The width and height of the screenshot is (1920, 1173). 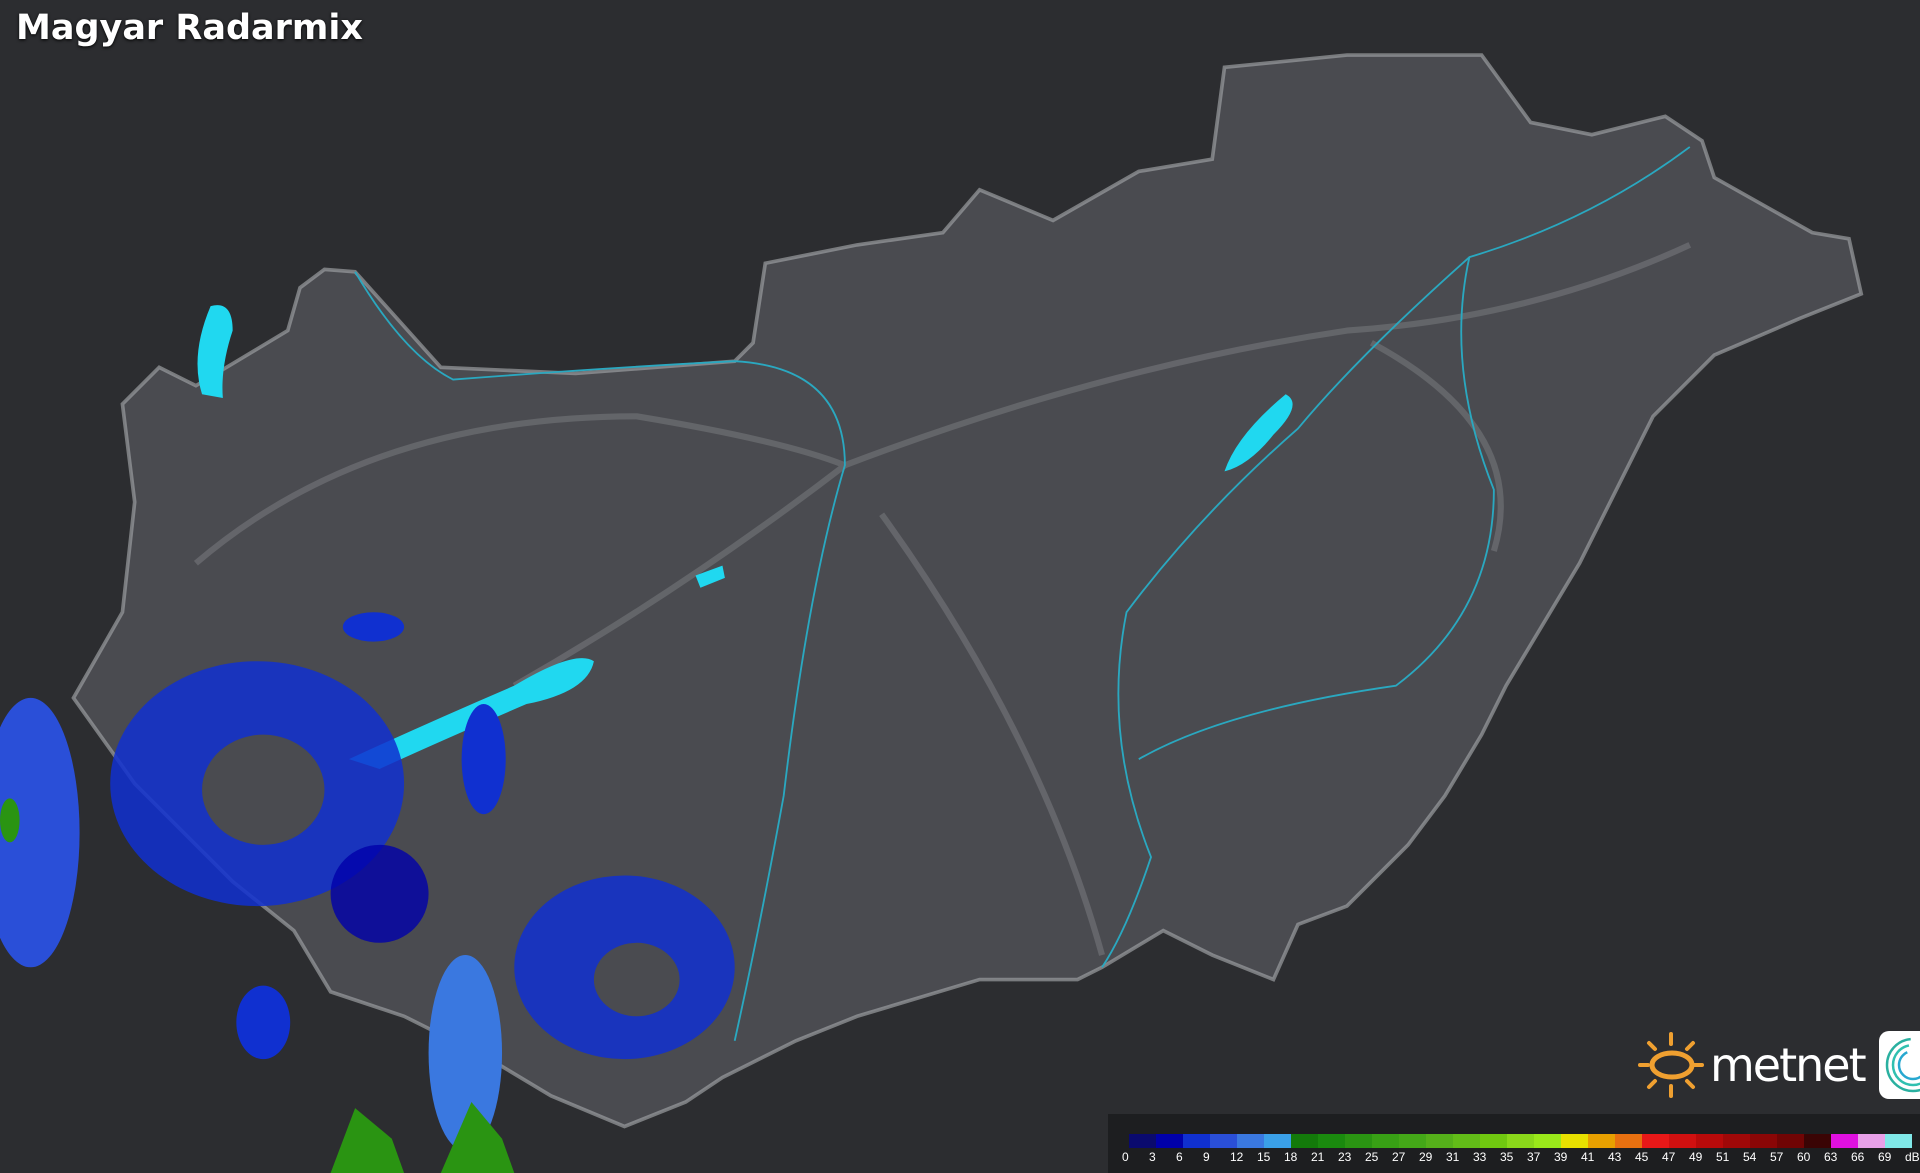 What do you see at coordinates (1152, 1157) in the screenshot?
I see `legend-label: 3` at bounding box center [1152, 1157].